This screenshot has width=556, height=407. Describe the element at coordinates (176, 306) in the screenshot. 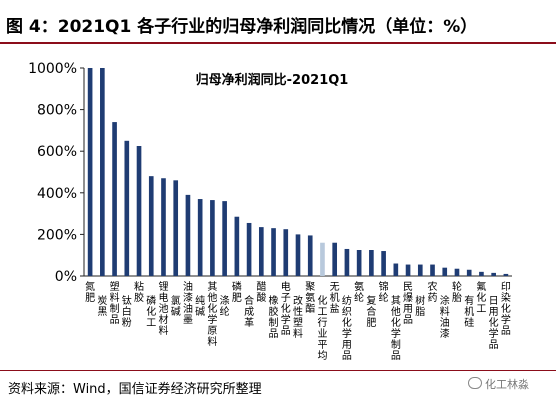

I see `x-tick-label: 氯碱` at that location.